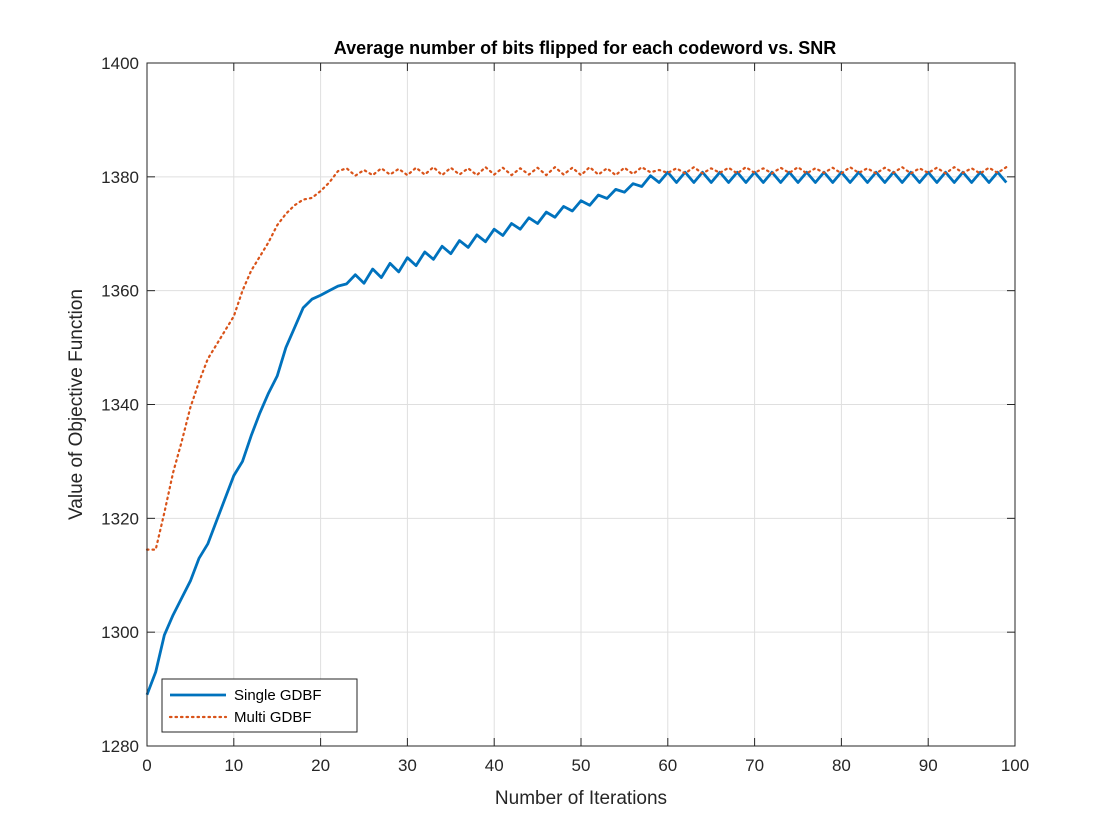 Image resolution: width=1120 pixels, height=840 pixels. Describe the element at coordinates (120, 63) in the screenshot. I see `y-tick-label: 1400` at that location.